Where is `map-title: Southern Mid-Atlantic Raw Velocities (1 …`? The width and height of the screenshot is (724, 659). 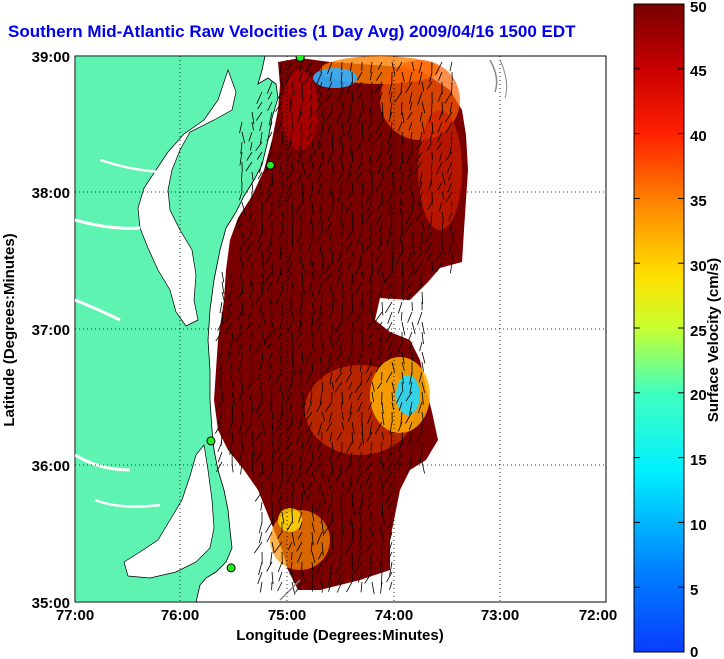 map-title: Southern Mid-Atlantic Raw Velocities (1 … is located at coordinates (292, 31).